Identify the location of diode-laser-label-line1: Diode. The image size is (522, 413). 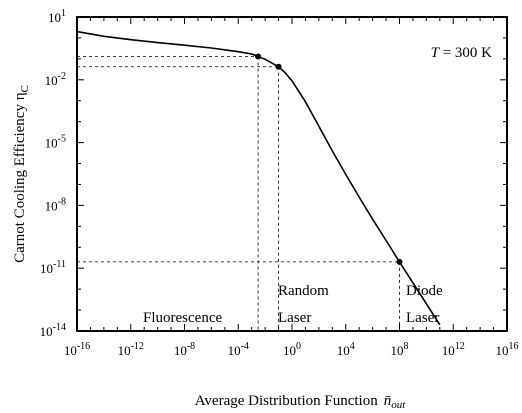
(424, 291).